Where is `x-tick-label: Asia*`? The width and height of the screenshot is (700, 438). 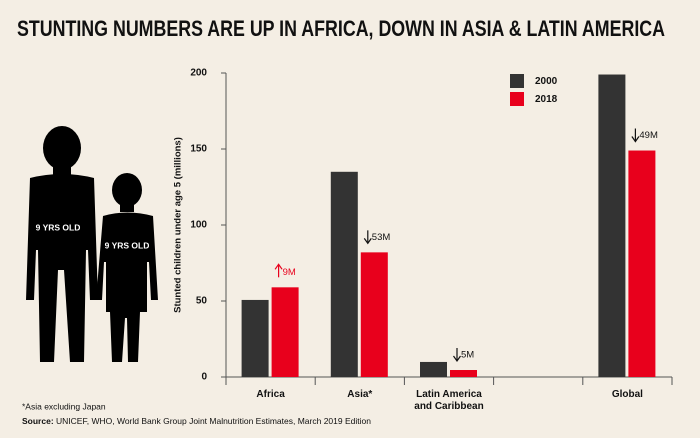 x-tick-label: Asia* is located at coordinates (360, 394).